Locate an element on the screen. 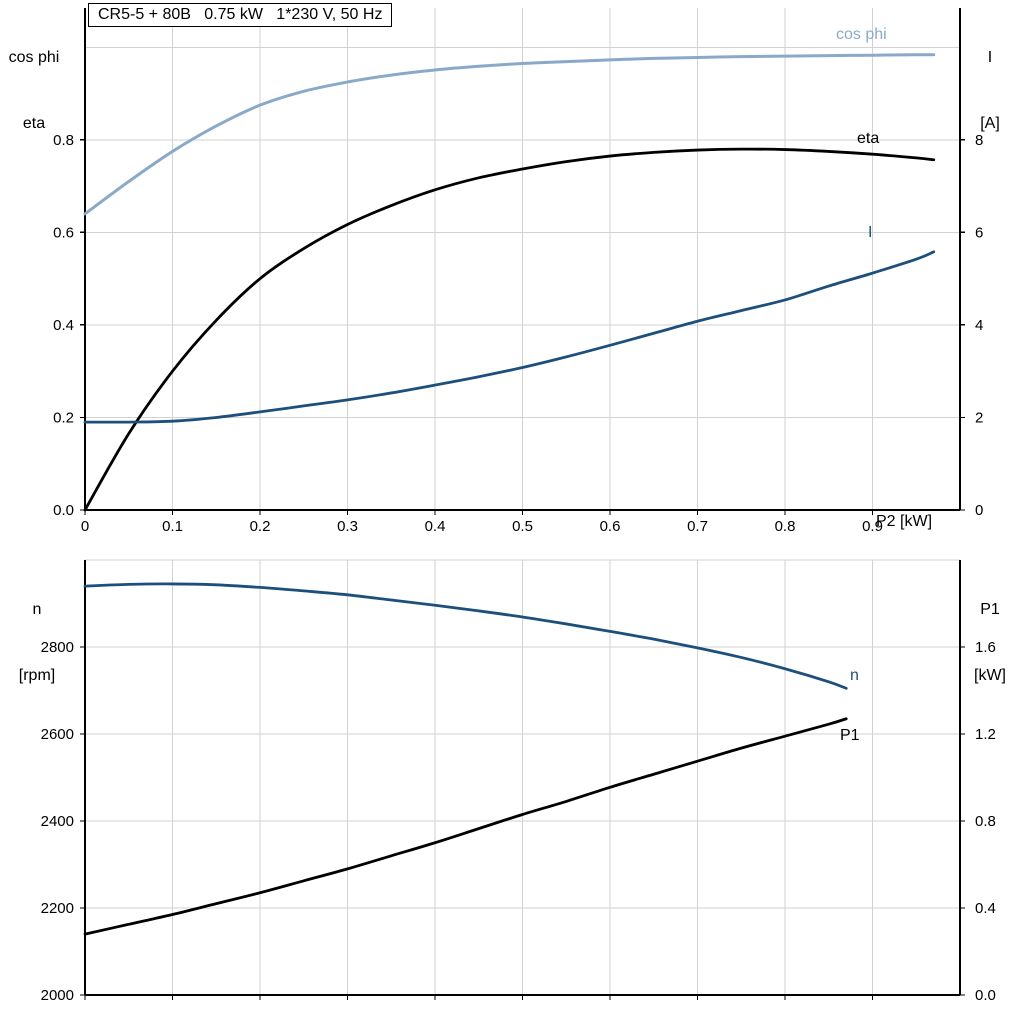 This screenshot has width=1024, height=1024. right-axis-title-top-line1: I is located at coordinates (990, 57).